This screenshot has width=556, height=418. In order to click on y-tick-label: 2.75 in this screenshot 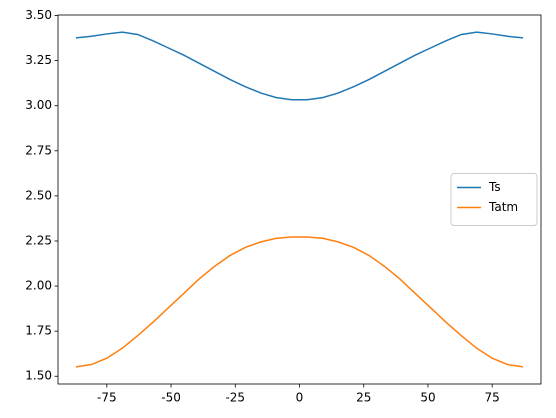, I will do `click(38, 150)`.